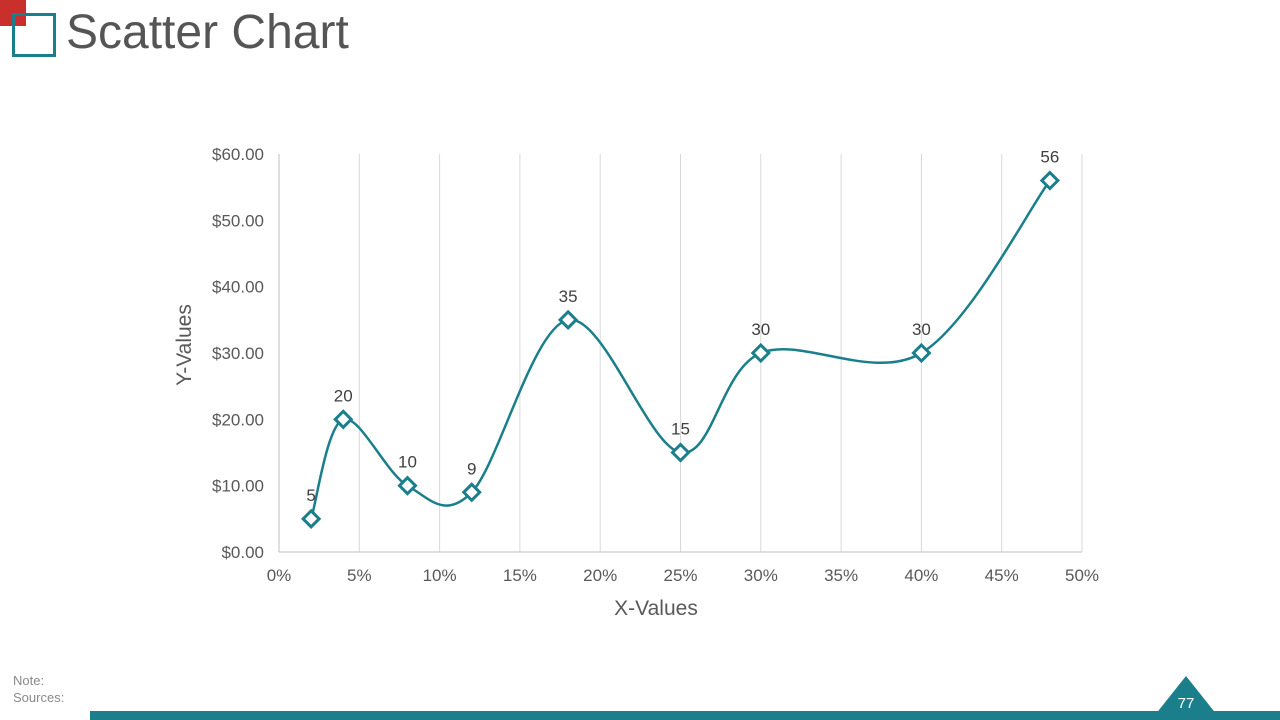 Image resolution: width=1280 pixels, height=720 pixels. I want to click on page-title: Scatter Chart, so click(207, 32).